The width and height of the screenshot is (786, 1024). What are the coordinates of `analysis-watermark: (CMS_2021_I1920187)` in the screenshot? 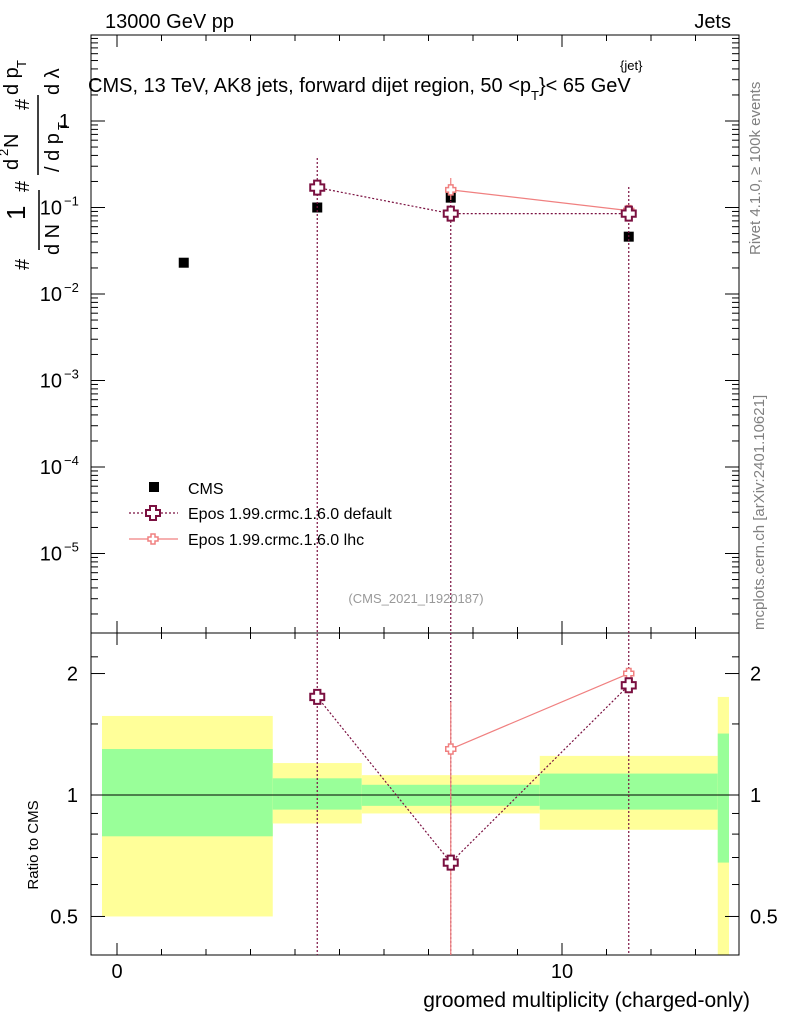 It's located at (415, 598).